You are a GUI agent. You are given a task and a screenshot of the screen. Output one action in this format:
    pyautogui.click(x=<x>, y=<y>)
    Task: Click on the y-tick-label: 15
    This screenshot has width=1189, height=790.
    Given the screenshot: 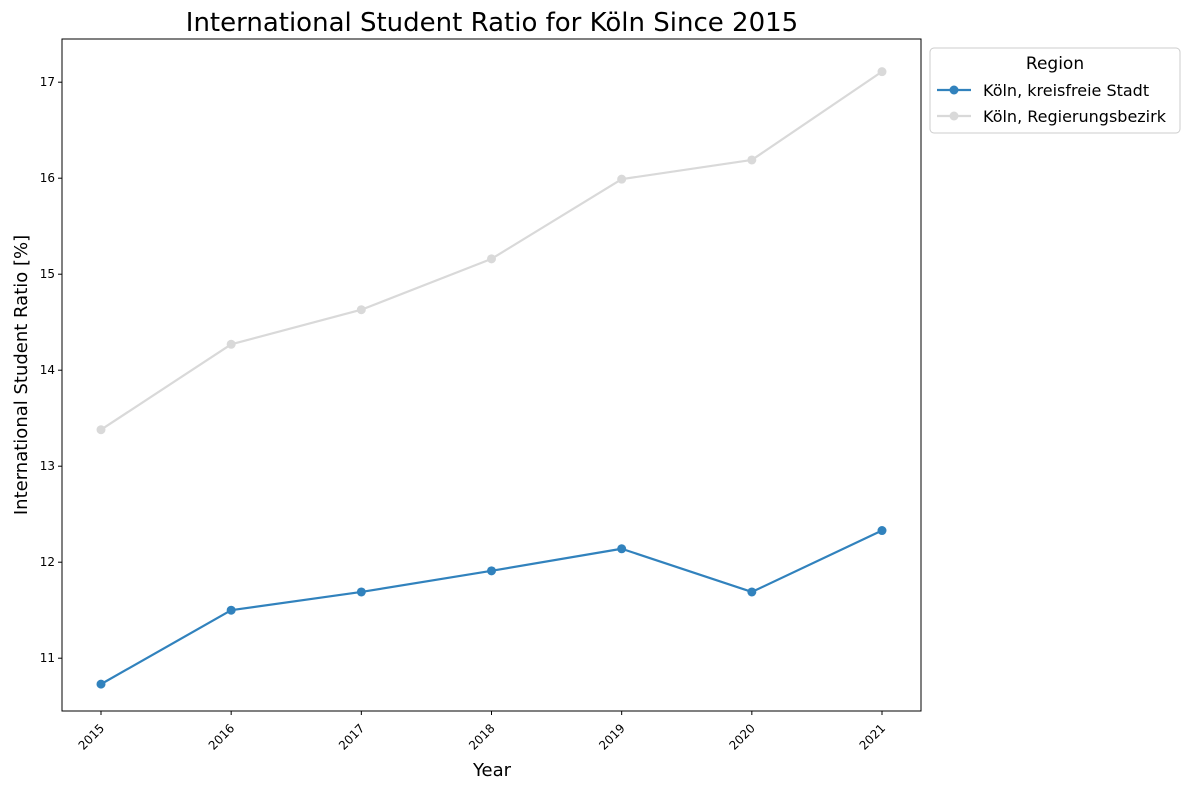 What is the action you would take?
    pyautogui.click(x=47, y=274)
    